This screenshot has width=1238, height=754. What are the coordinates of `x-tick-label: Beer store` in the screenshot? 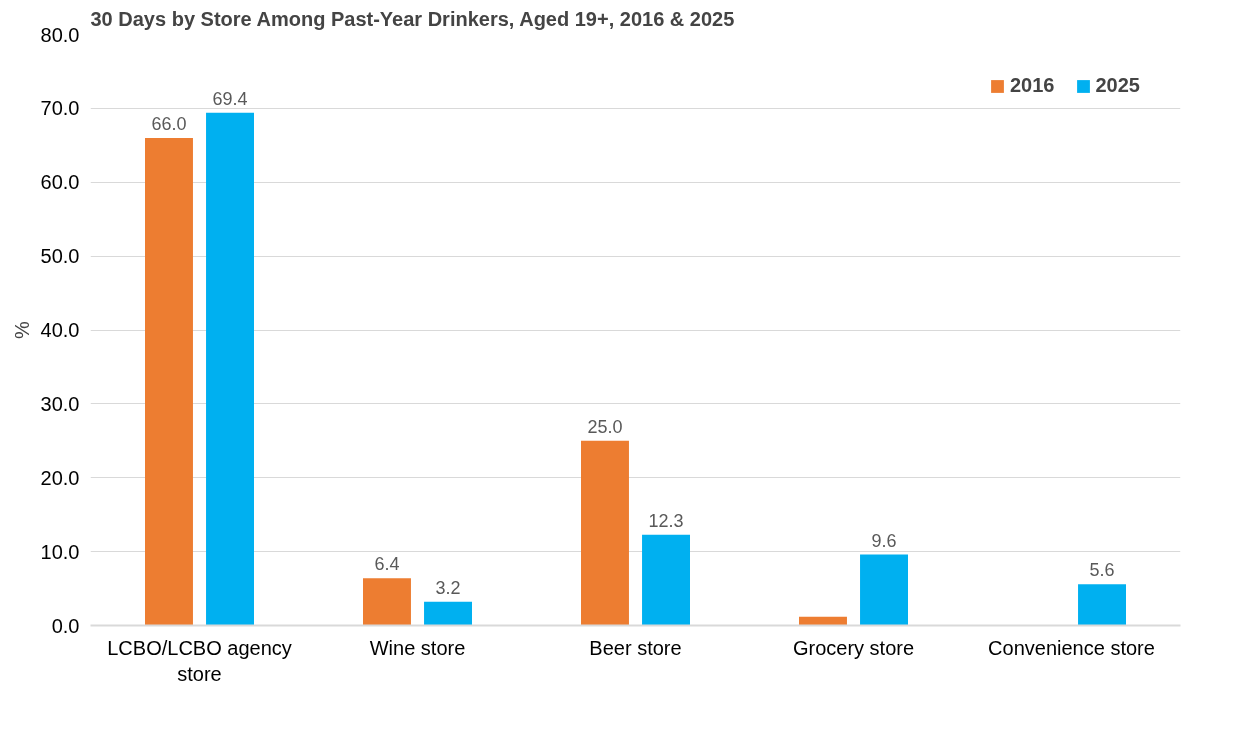 It's located at (635, 647).